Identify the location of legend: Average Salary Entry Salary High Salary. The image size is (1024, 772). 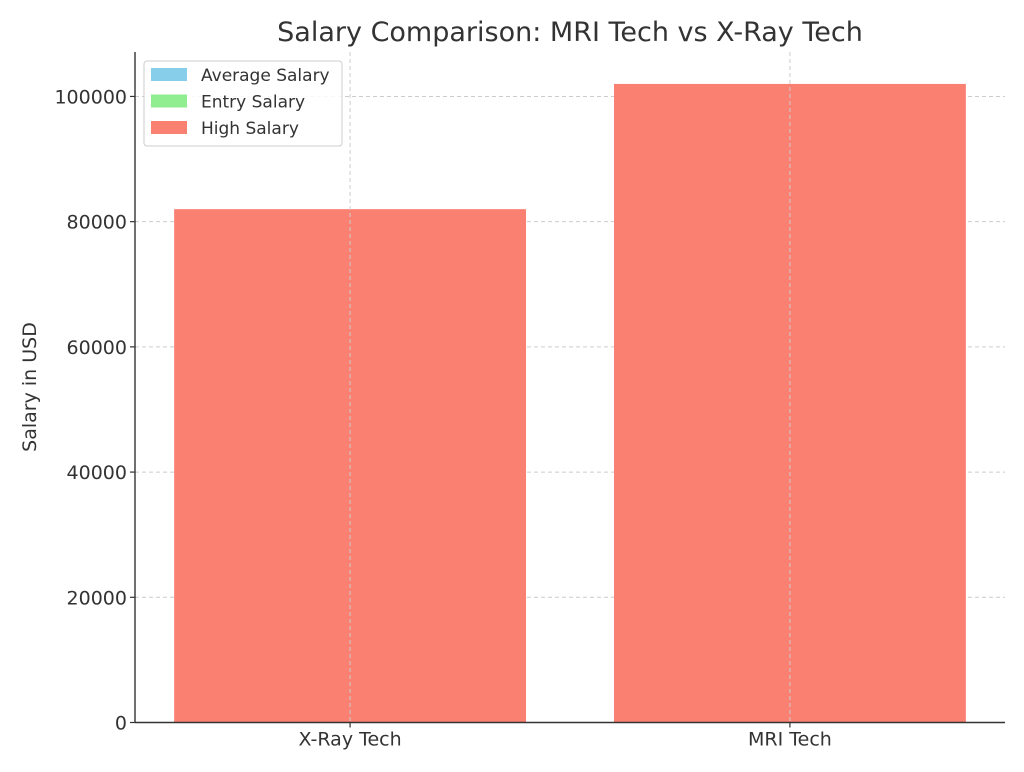
(243, 103).